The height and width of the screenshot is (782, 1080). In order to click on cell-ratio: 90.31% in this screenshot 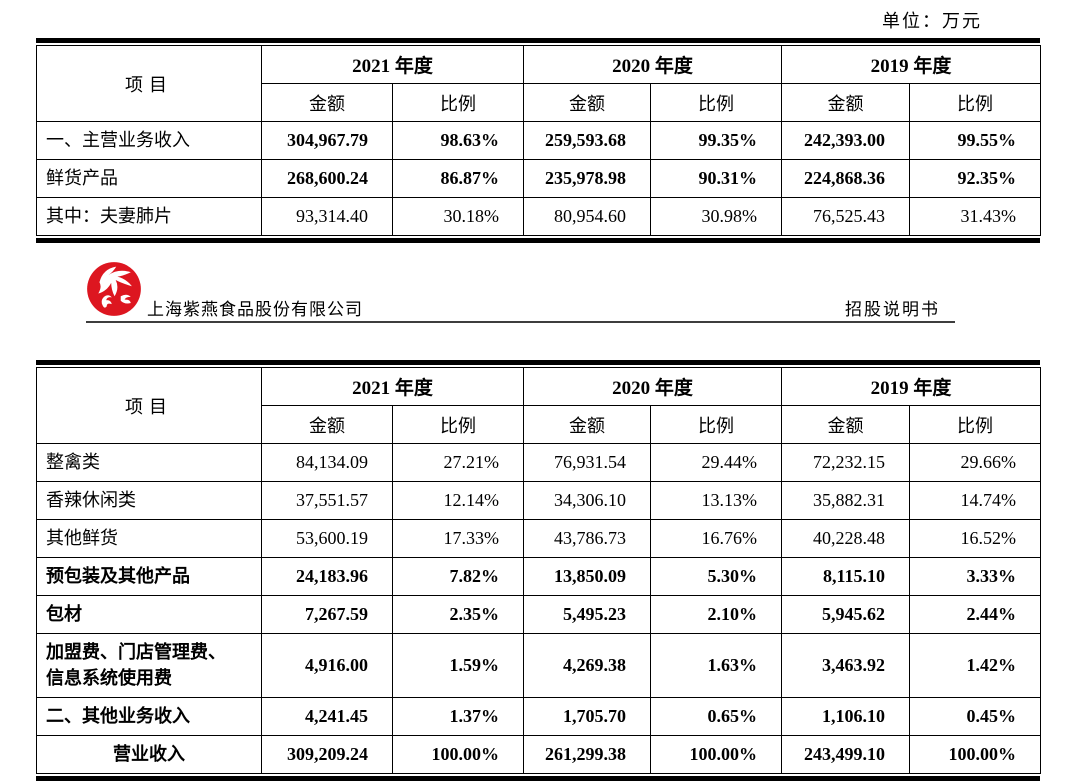, I will do `click(716, 178)`.